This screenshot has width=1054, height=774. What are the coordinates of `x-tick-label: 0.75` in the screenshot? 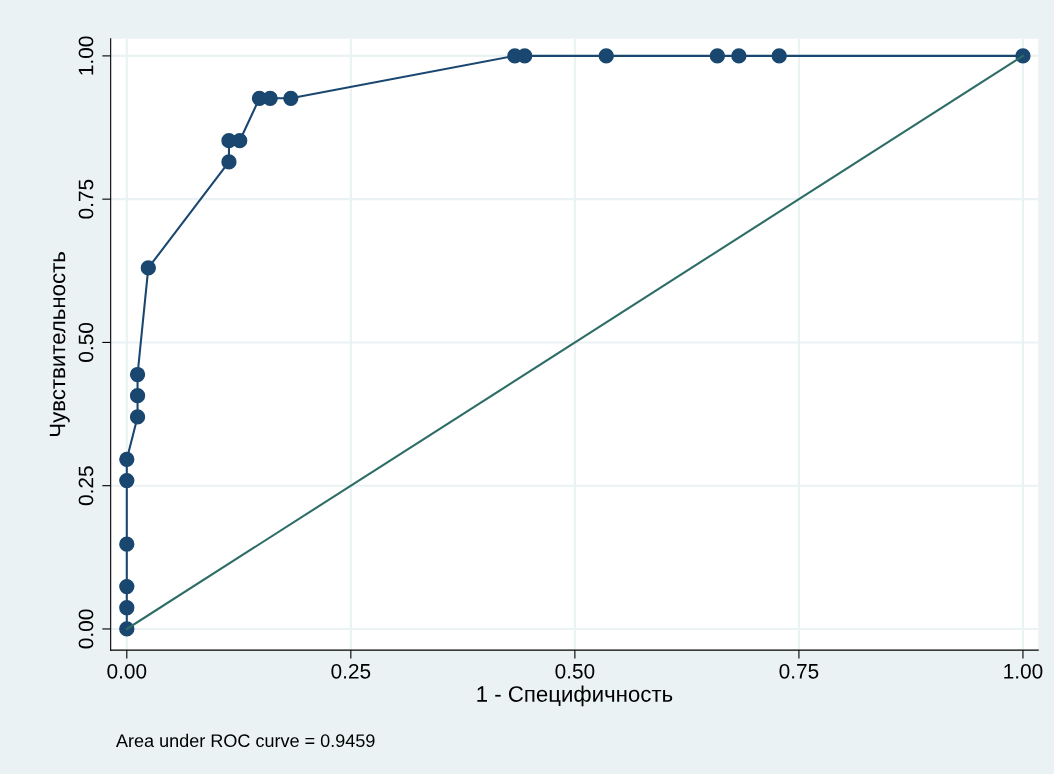 It's located at (799, 671).